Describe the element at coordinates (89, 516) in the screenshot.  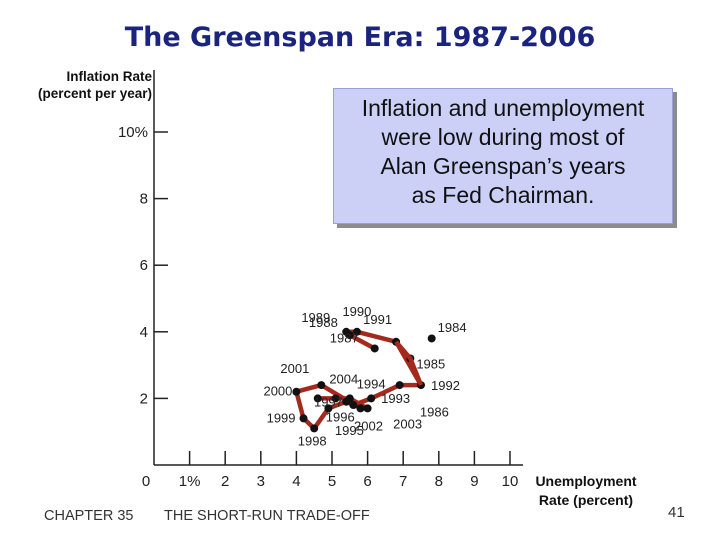
I see `footer-chapter: CHAPTER 35` at that location.